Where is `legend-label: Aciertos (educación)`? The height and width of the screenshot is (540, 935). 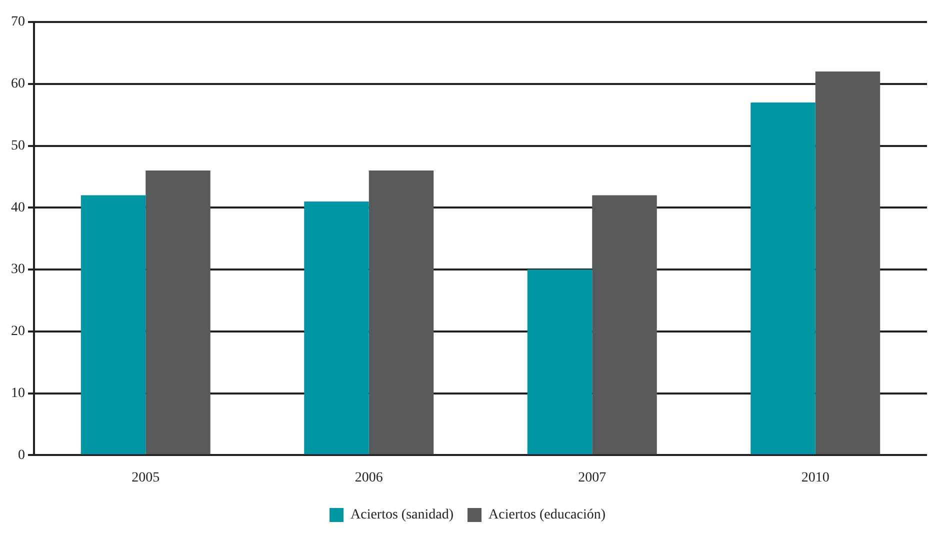 legend-label: Aciertos (educación) is located at coordinates (547, 515).